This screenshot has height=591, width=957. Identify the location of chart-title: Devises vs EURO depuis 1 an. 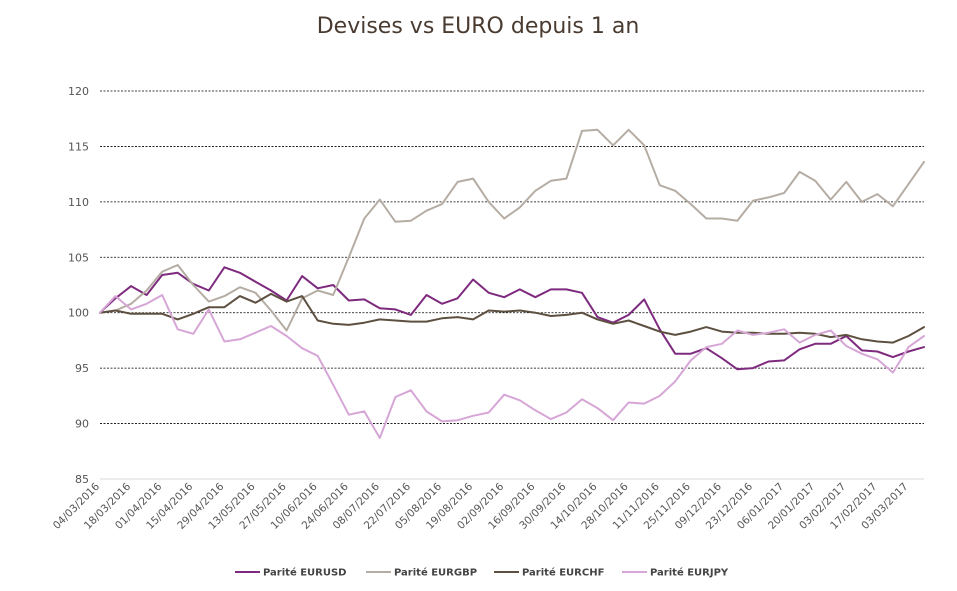
(478, 26).